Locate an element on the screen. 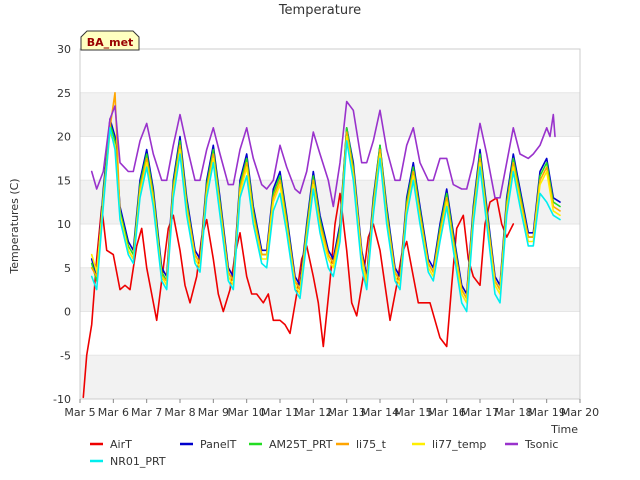 This screenshot has height=480, width=640. x-tick-label: Mar 12 is located at coordinates (313, 412).